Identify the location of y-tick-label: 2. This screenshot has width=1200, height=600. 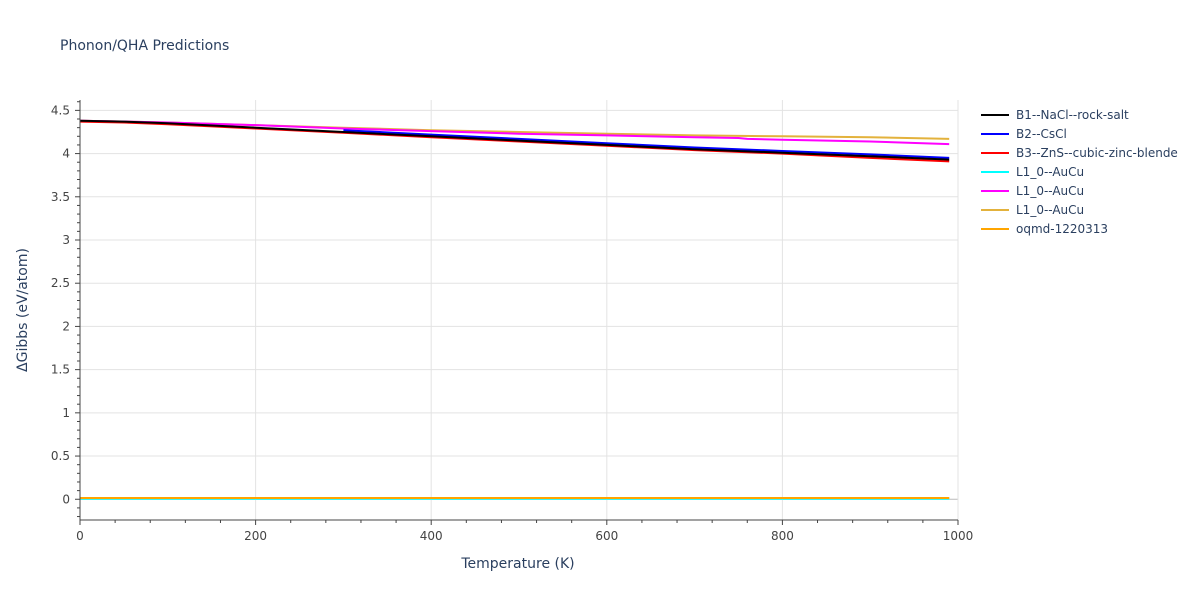
(66, 326).